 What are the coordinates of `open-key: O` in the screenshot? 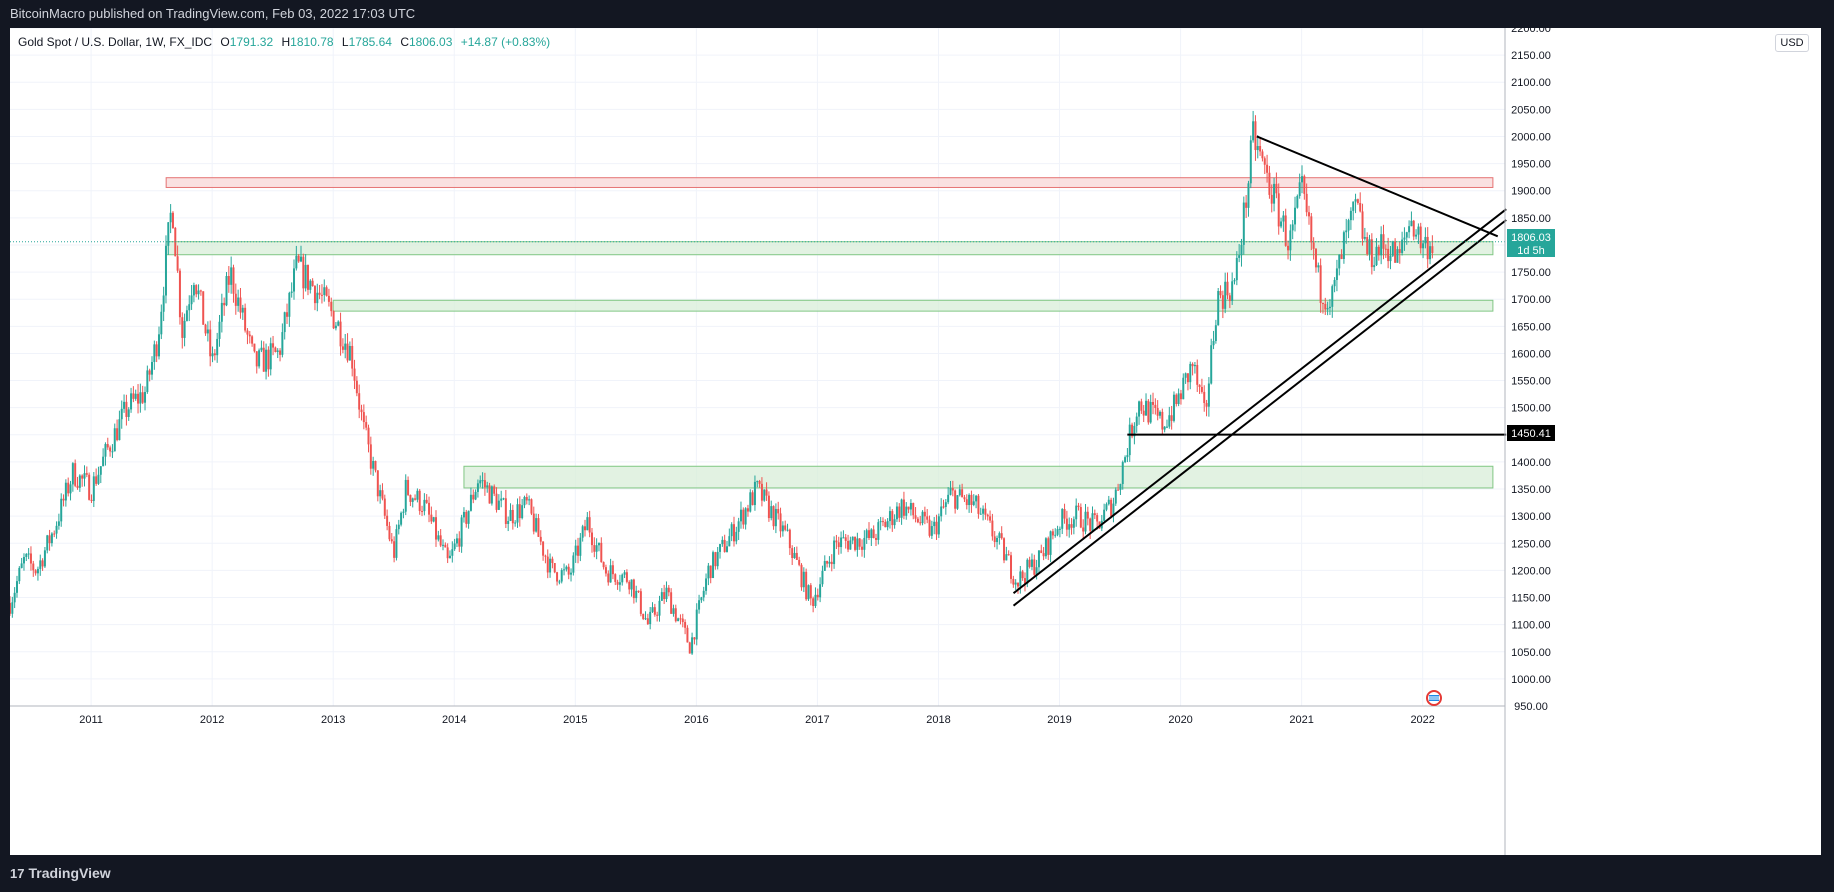 It's located at (225, 42).